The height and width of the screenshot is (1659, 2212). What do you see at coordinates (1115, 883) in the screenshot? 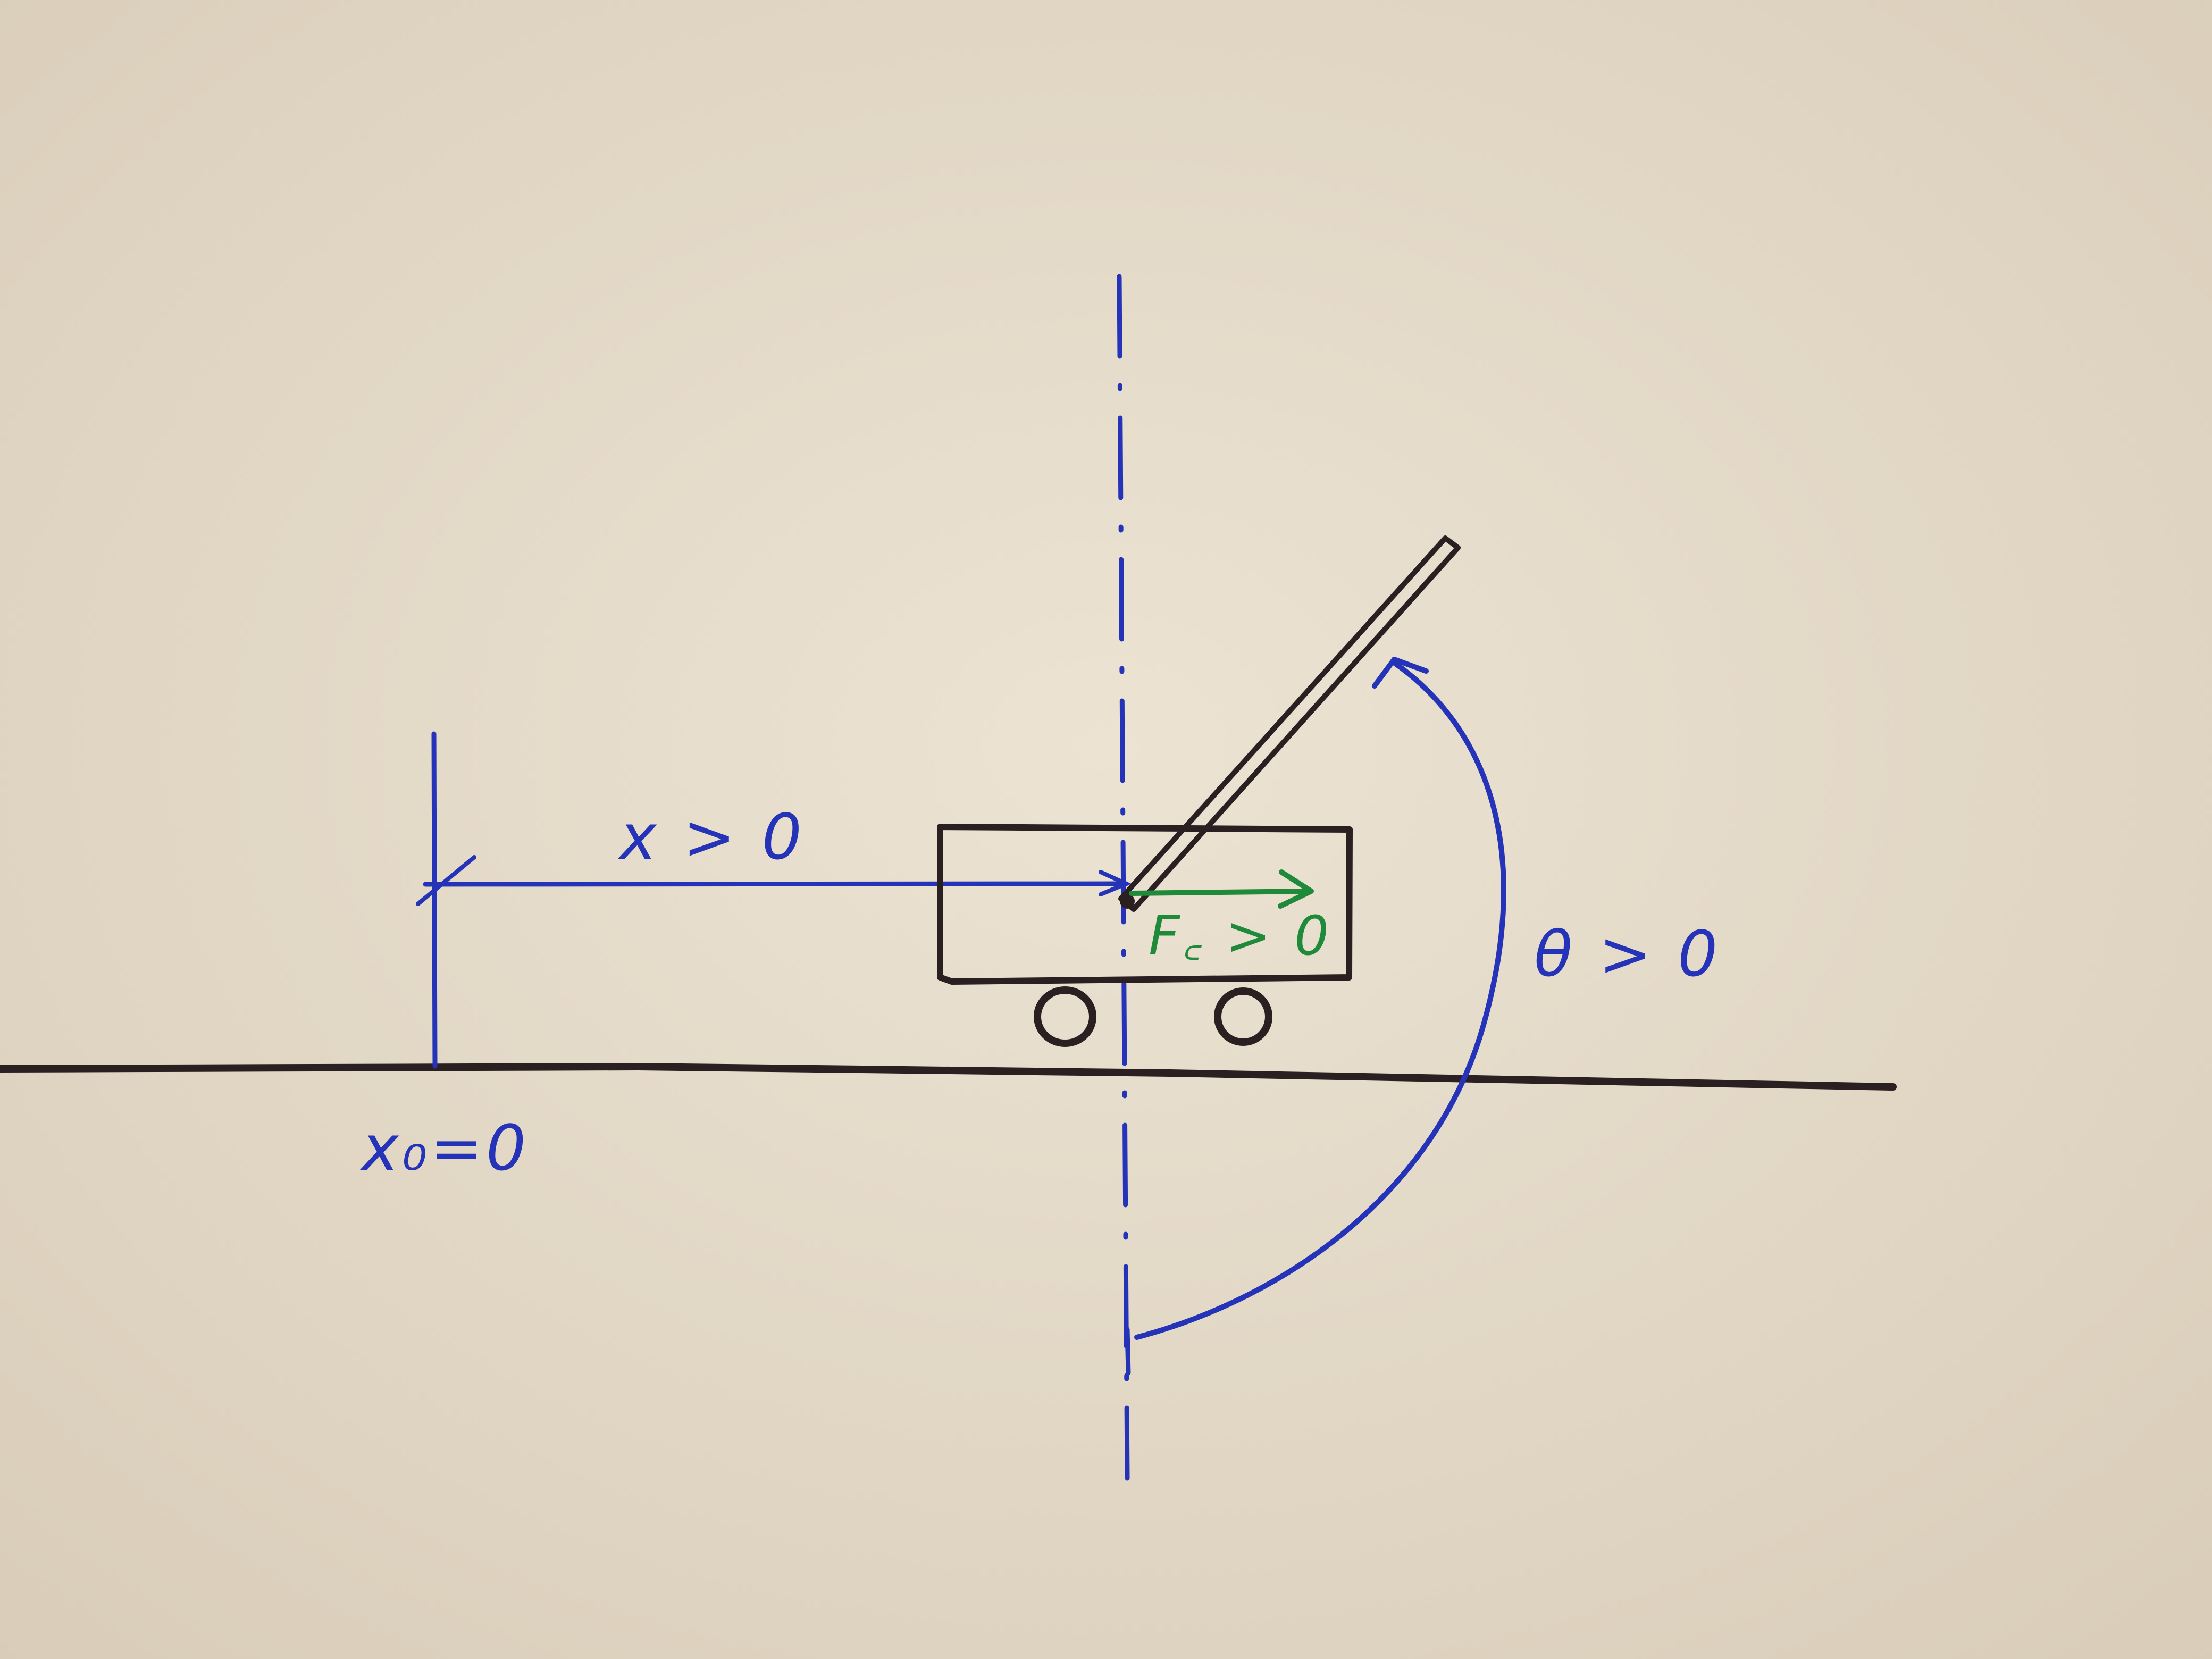
I see `x-dimension-arrowhead` at bounding box center [1115, 883].